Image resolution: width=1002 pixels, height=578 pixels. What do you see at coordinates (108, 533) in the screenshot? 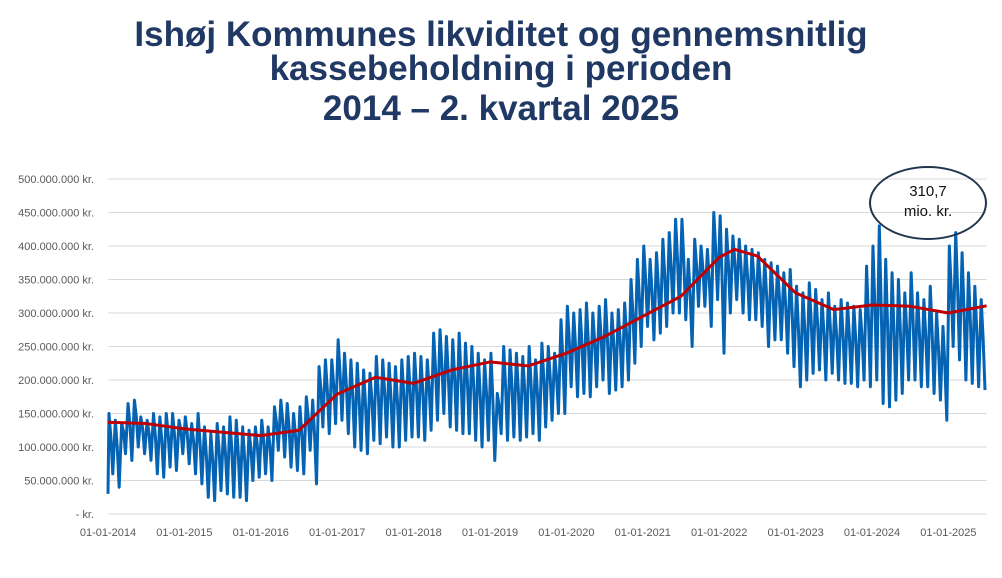
I see `x-tick-label: 01-01-2014` at bounding box center [108, 533].